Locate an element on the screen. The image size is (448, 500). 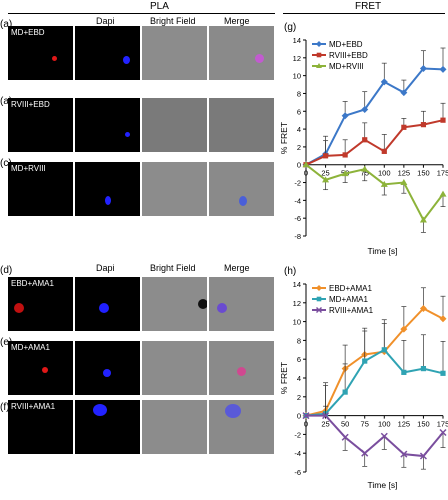
y-tick-label: 10 is located at coordinates (297, 76).